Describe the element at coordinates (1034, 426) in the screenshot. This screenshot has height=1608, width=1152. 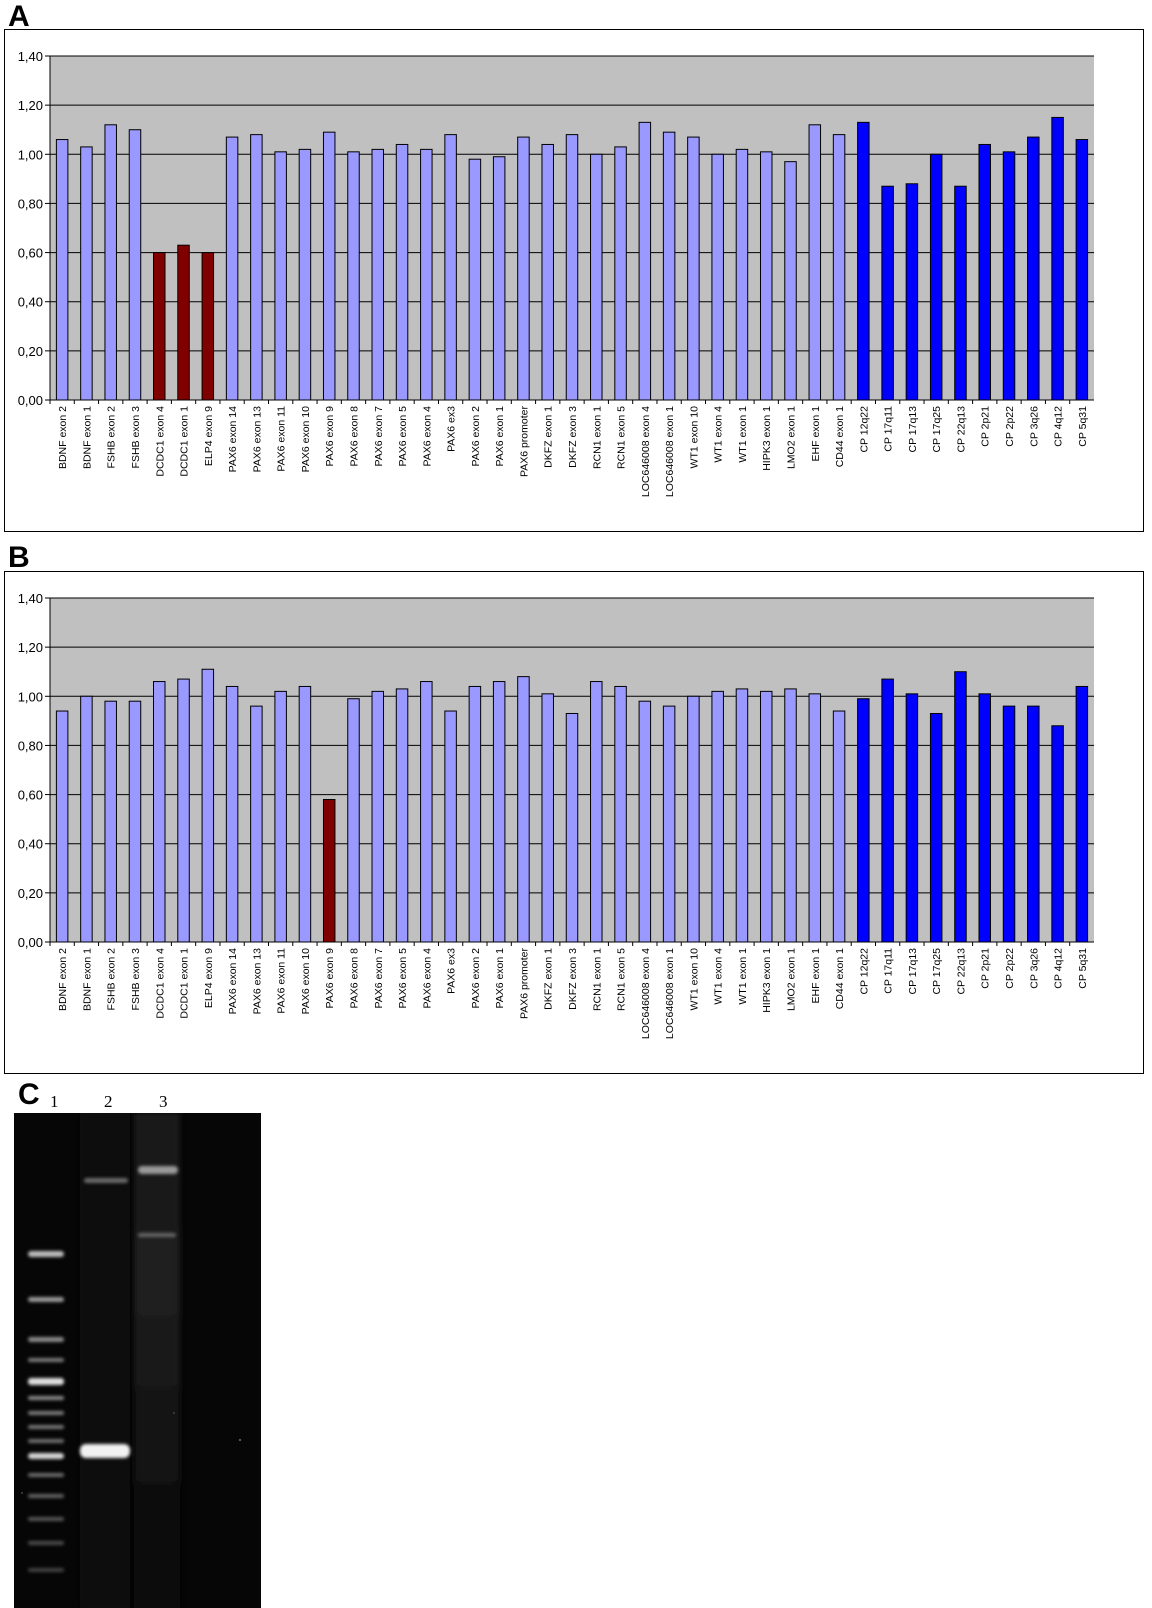
I see `chart-a-category-label: CP 3q26` at that location.